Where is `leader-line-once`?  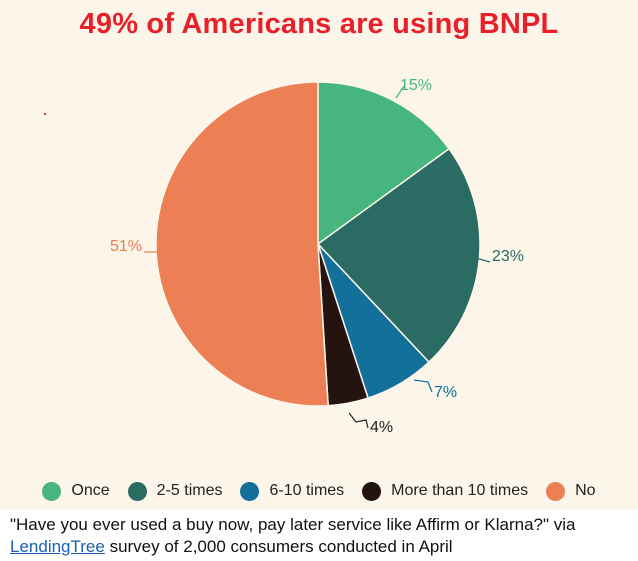 leader-line-once is located at coordinates (400, 92).